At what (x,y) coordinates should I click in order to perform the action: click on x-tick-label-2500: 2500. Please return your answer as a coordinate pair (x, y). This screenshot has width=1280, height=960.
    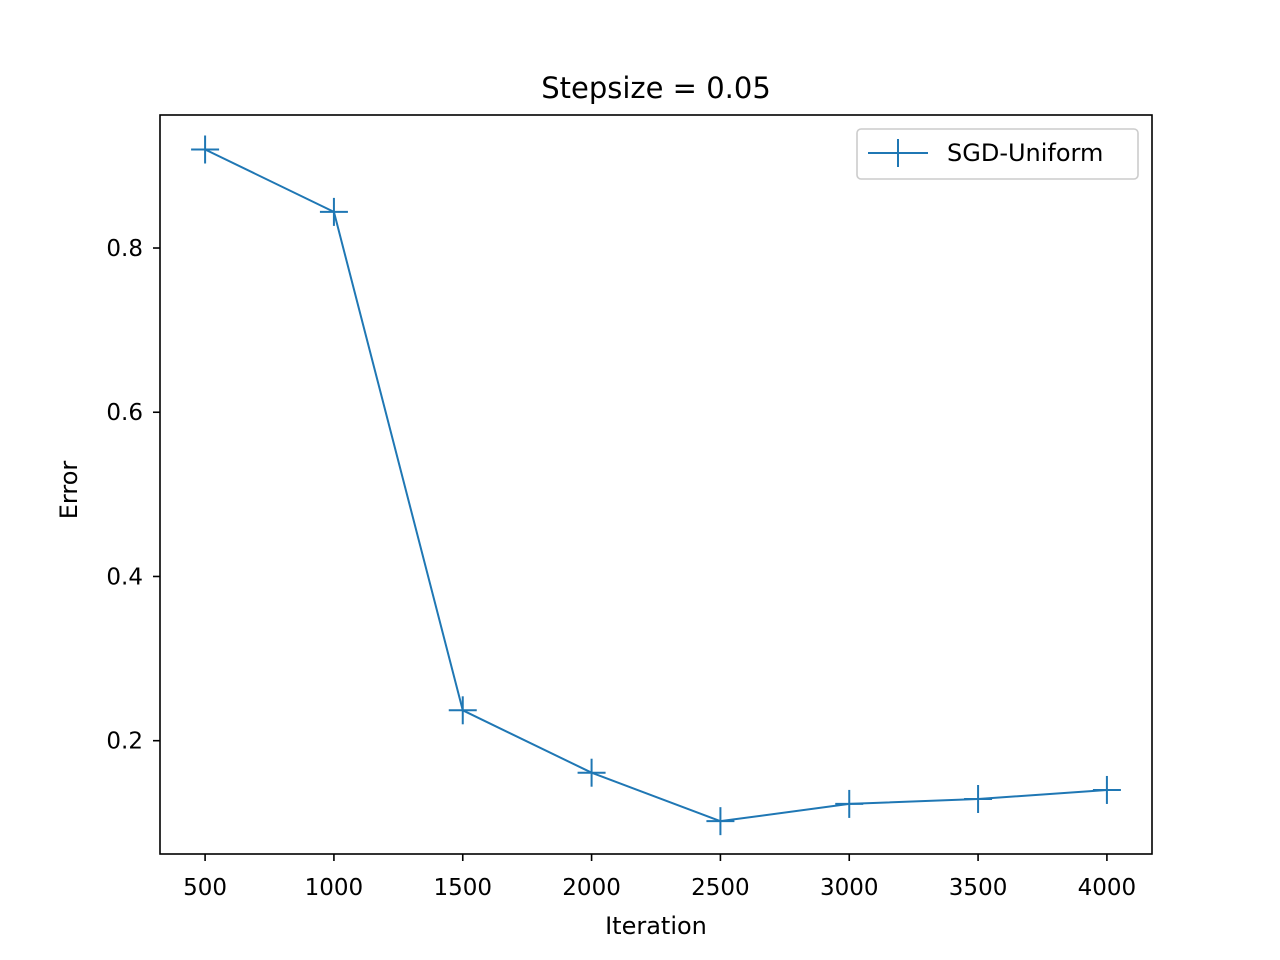
    Looking at the image, I should click on (720, 888).